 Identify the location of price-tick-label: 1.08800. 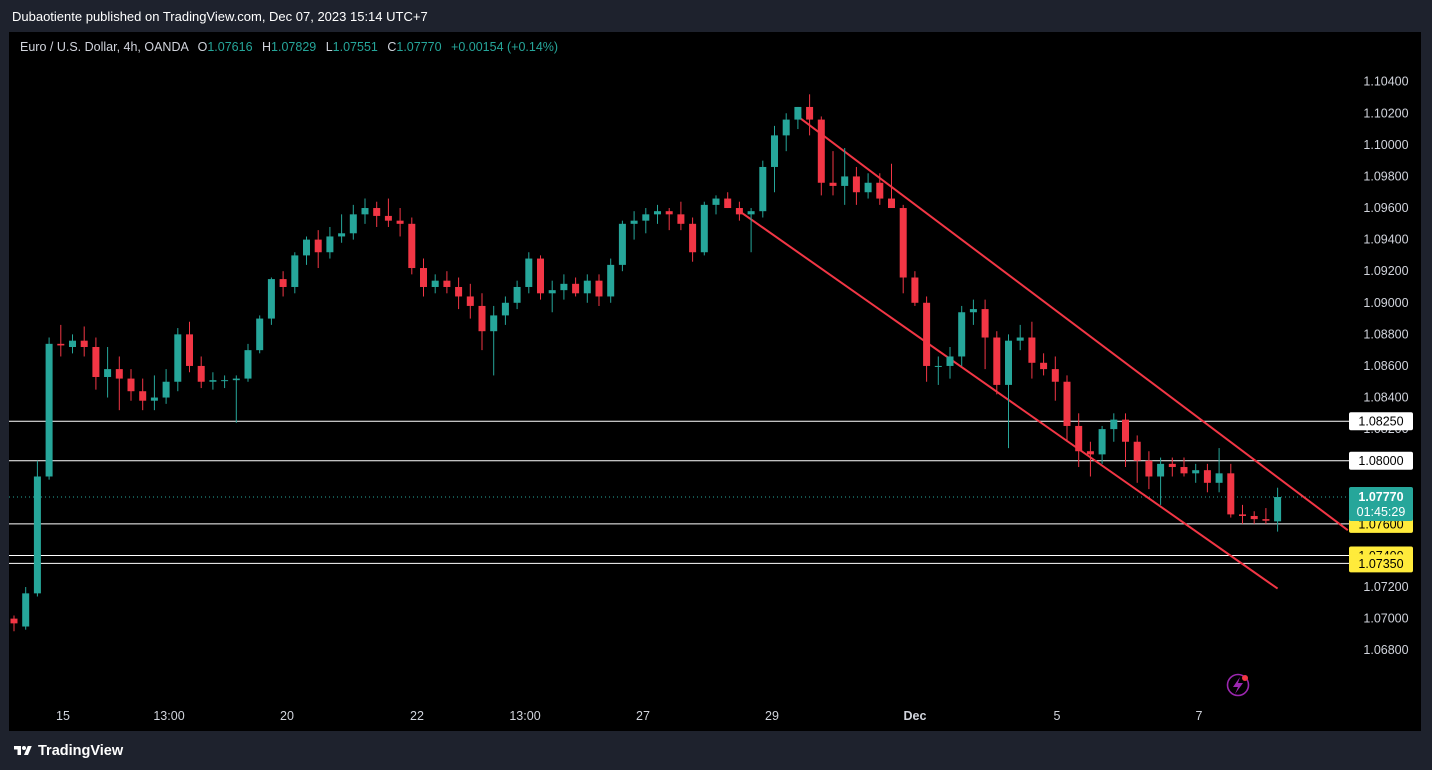
(1385, 334).